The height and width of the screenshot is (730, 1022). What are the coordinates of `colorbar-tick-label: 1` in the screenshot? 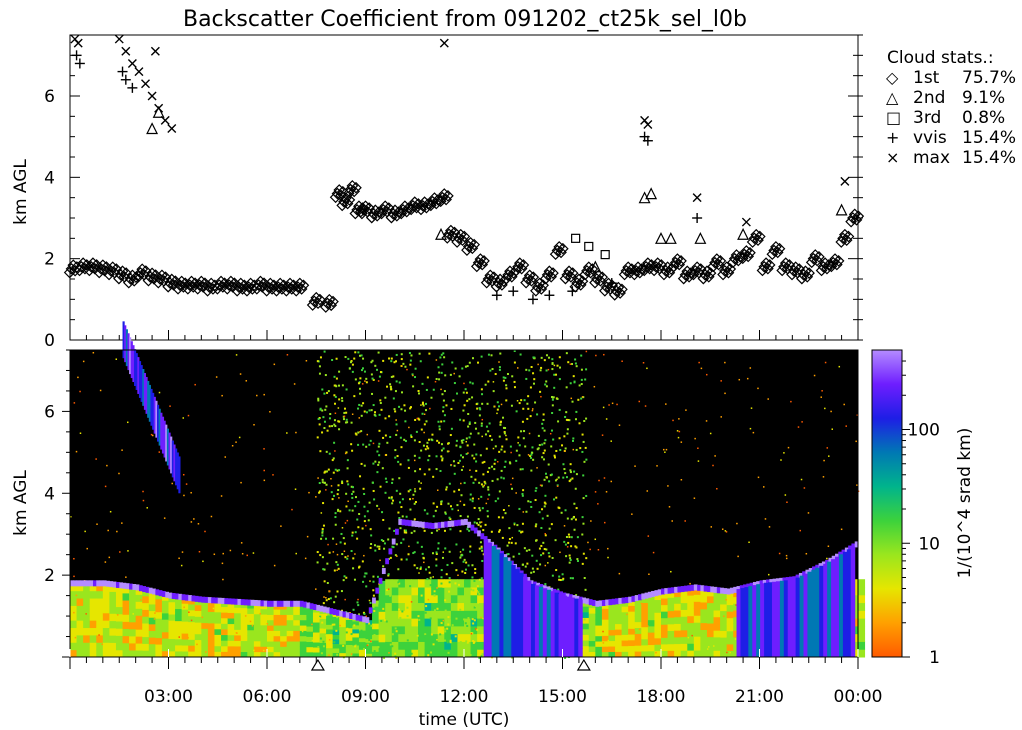 It's located at (934, 658).